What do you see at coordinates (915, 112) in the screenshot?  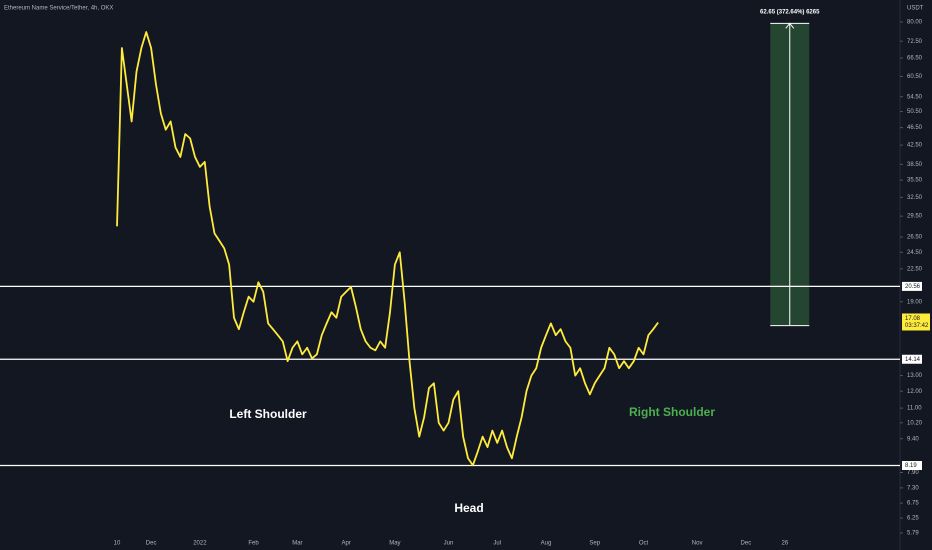 I see `y-tick-label: 50.50` at bounding box center [915, 112].